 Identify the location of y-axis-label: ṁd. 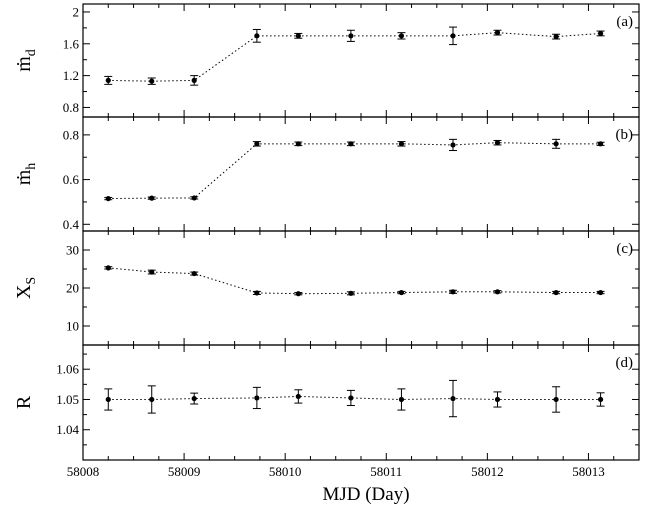
(26, 60).